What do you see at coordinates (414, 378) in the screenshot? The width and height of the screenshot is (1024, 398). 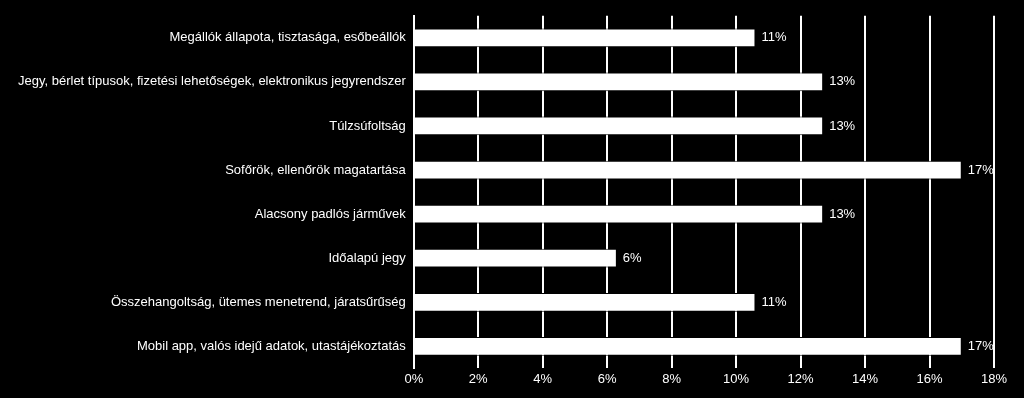 I see `x-tick-label: 0%` at bounding box center [414, 378].